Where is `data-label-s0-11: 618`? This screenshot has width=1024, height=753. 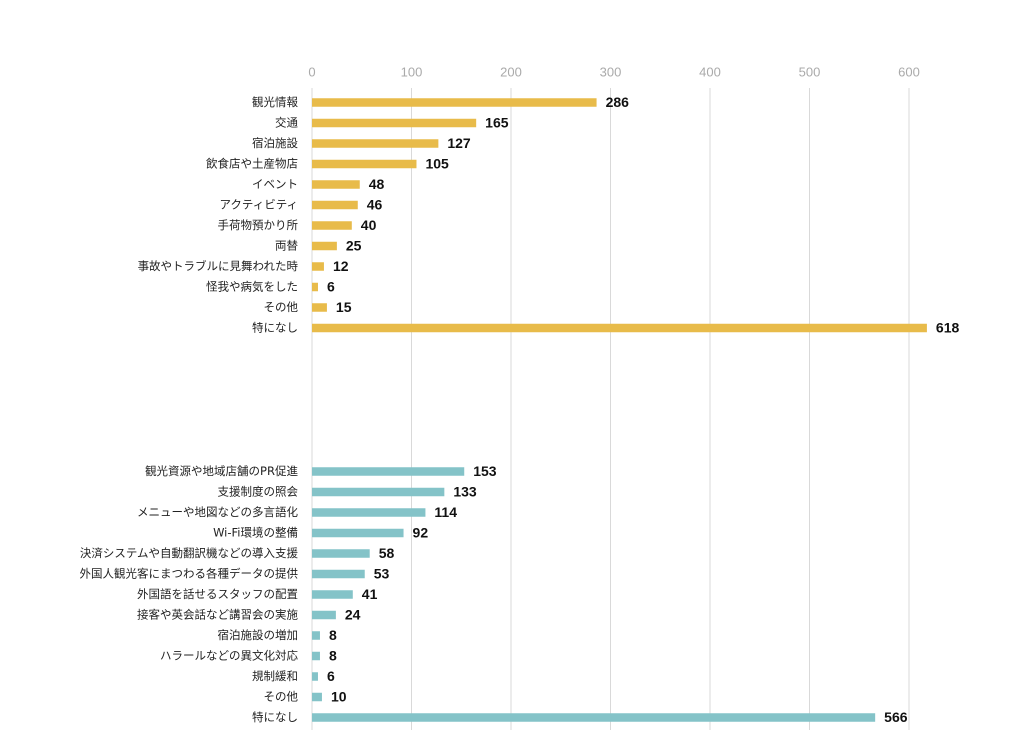
data-label-s0-11: 618 is located at coordinates (948, 328).